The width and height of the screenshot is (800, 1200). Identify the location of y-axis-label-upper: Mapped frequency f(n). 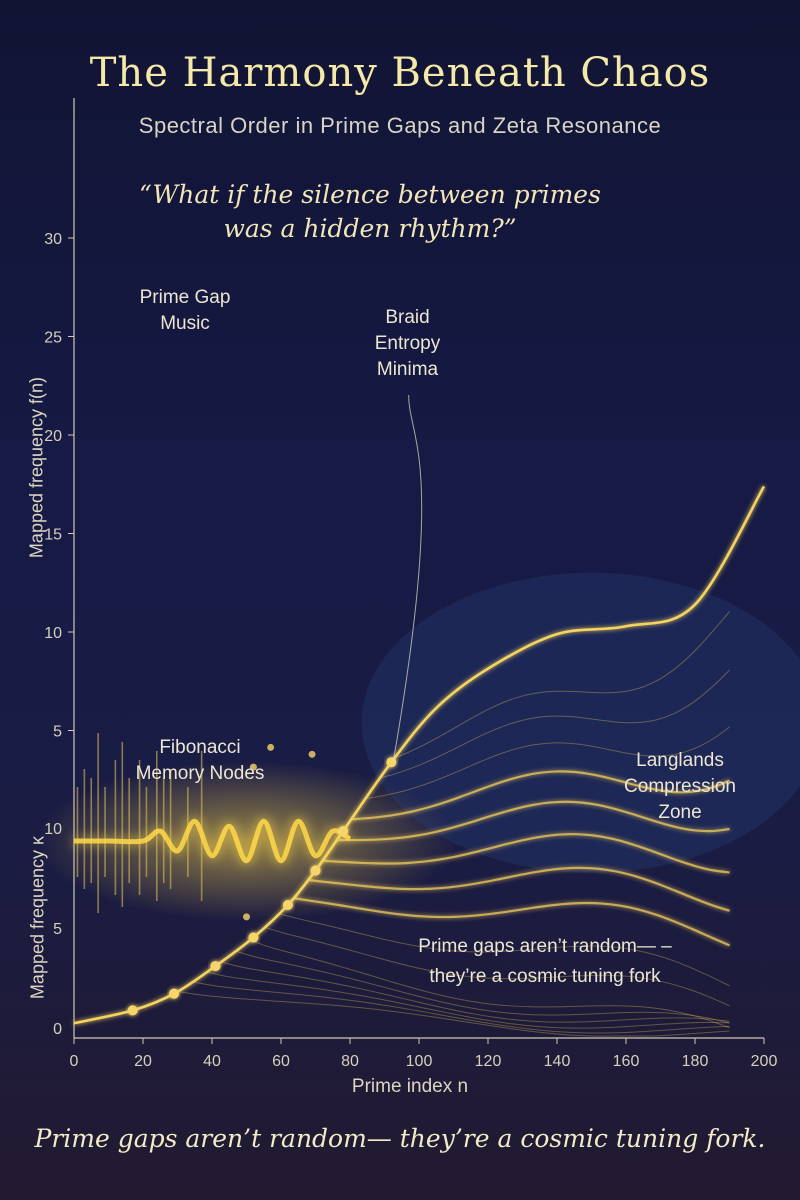
(36, 467).